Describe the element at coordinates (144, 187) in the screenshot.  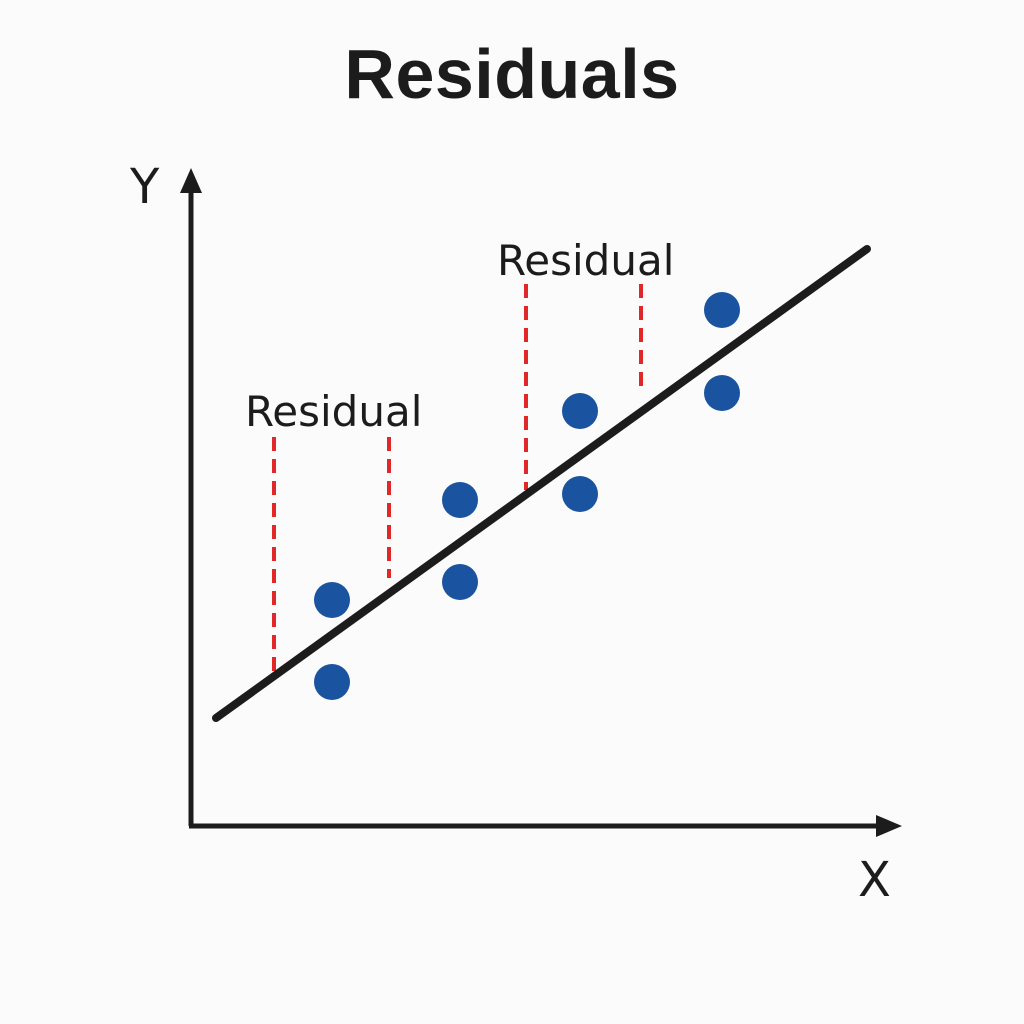
I see `y-axis-label: Y` at that location.